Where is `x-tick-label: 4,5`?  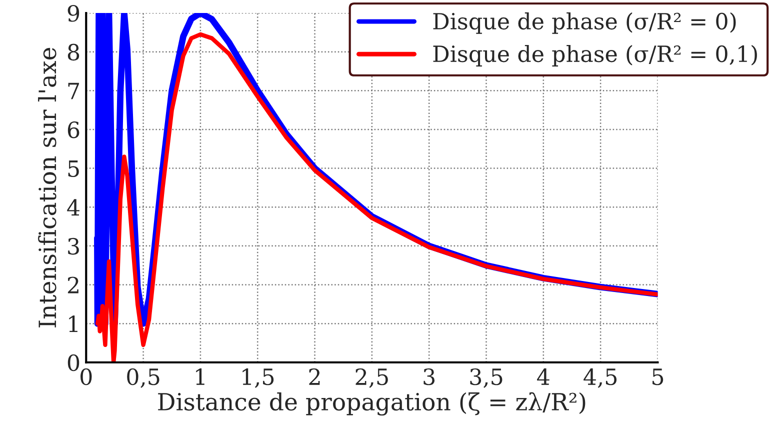 x-tick-label: 4,5 is located at coordinates (600, 378).